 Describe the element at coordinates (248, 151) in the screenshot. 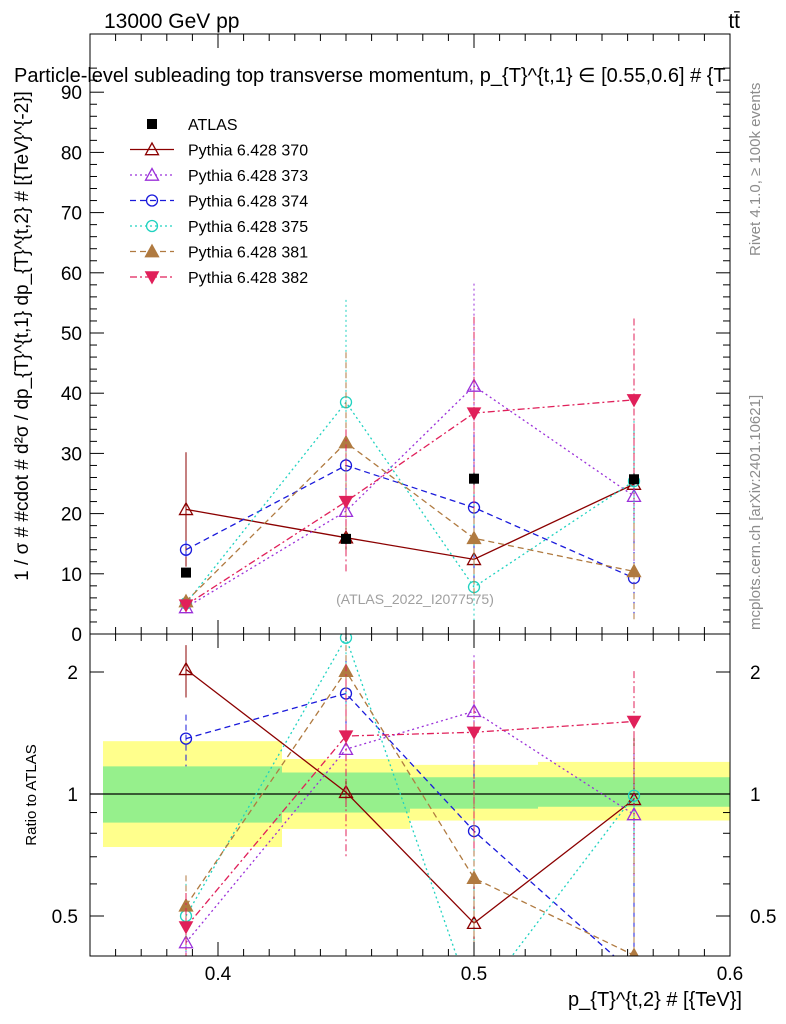

I see `legend-label: Pythia 6.428 370` at that location.